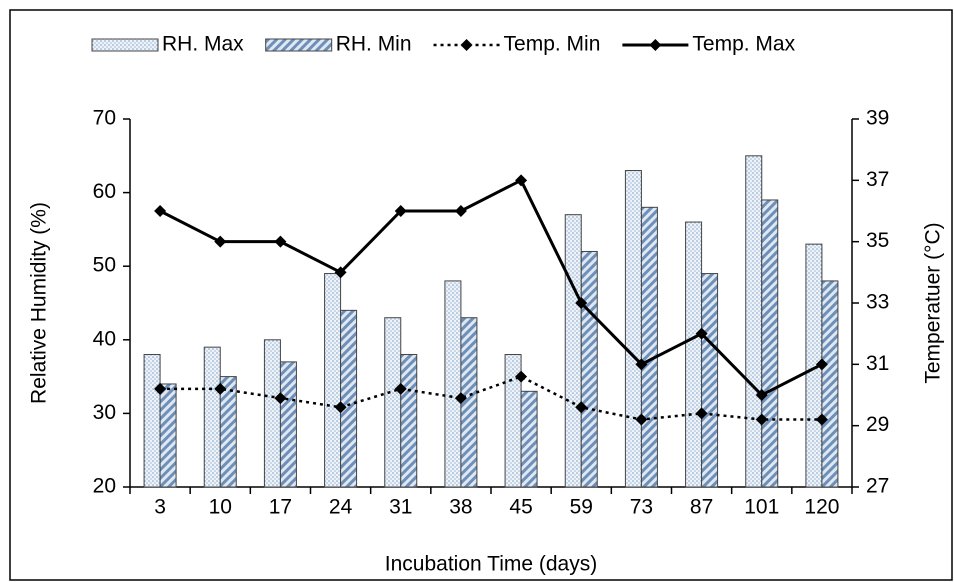 The image size is (954, 582). I want to click on x-tick-label: 101, so click(761, 507).